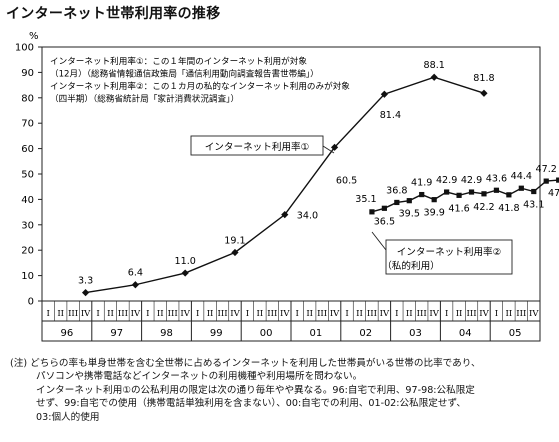 The height and width of the screenshot is (442, 559). Describe the element at coordinates (553, 193) in the screenshot. I see `data-label: 47.6` at that location.